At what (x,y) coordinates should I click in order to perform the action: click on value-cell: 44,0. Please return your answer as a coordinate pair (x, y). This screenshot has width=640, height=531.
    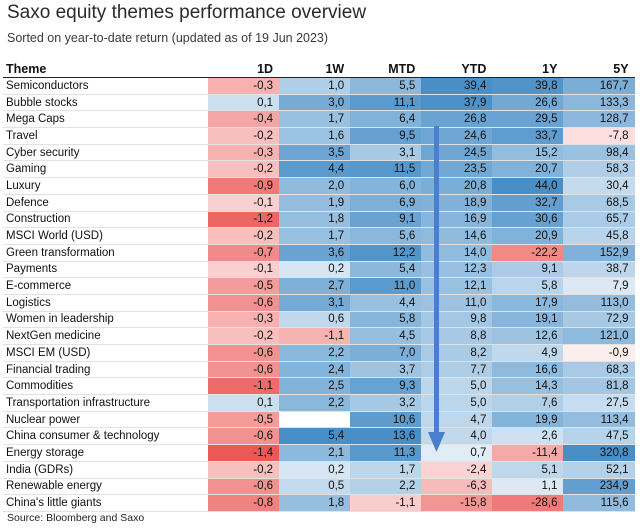
    Looking at the image, I should click on (528, 186).